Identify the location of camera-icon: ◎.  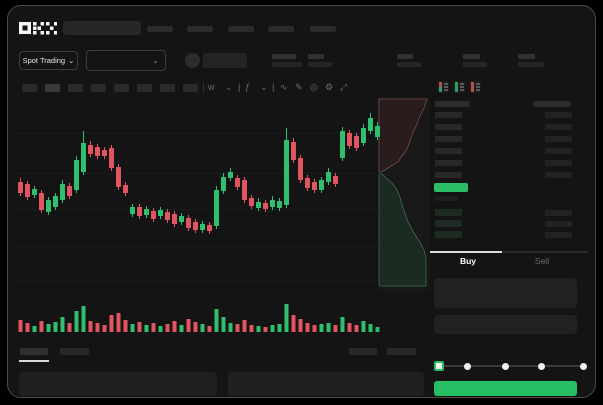
(314, 87).